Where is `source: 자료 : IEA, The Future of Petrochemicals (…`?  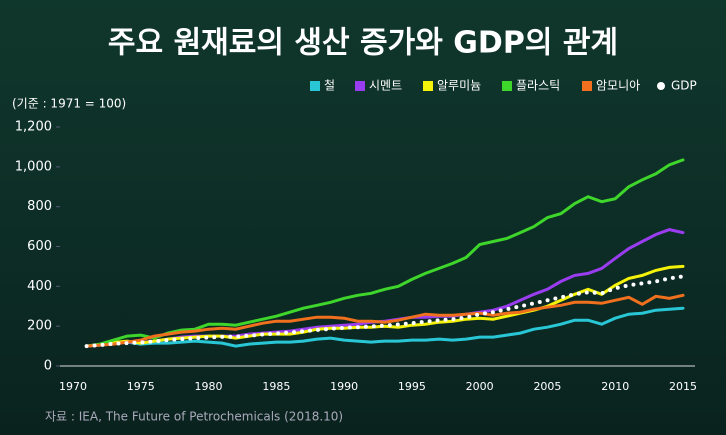
source: 자료 : IEA, The Future of Petrochemicals (… is located at coordinates (194, 417).